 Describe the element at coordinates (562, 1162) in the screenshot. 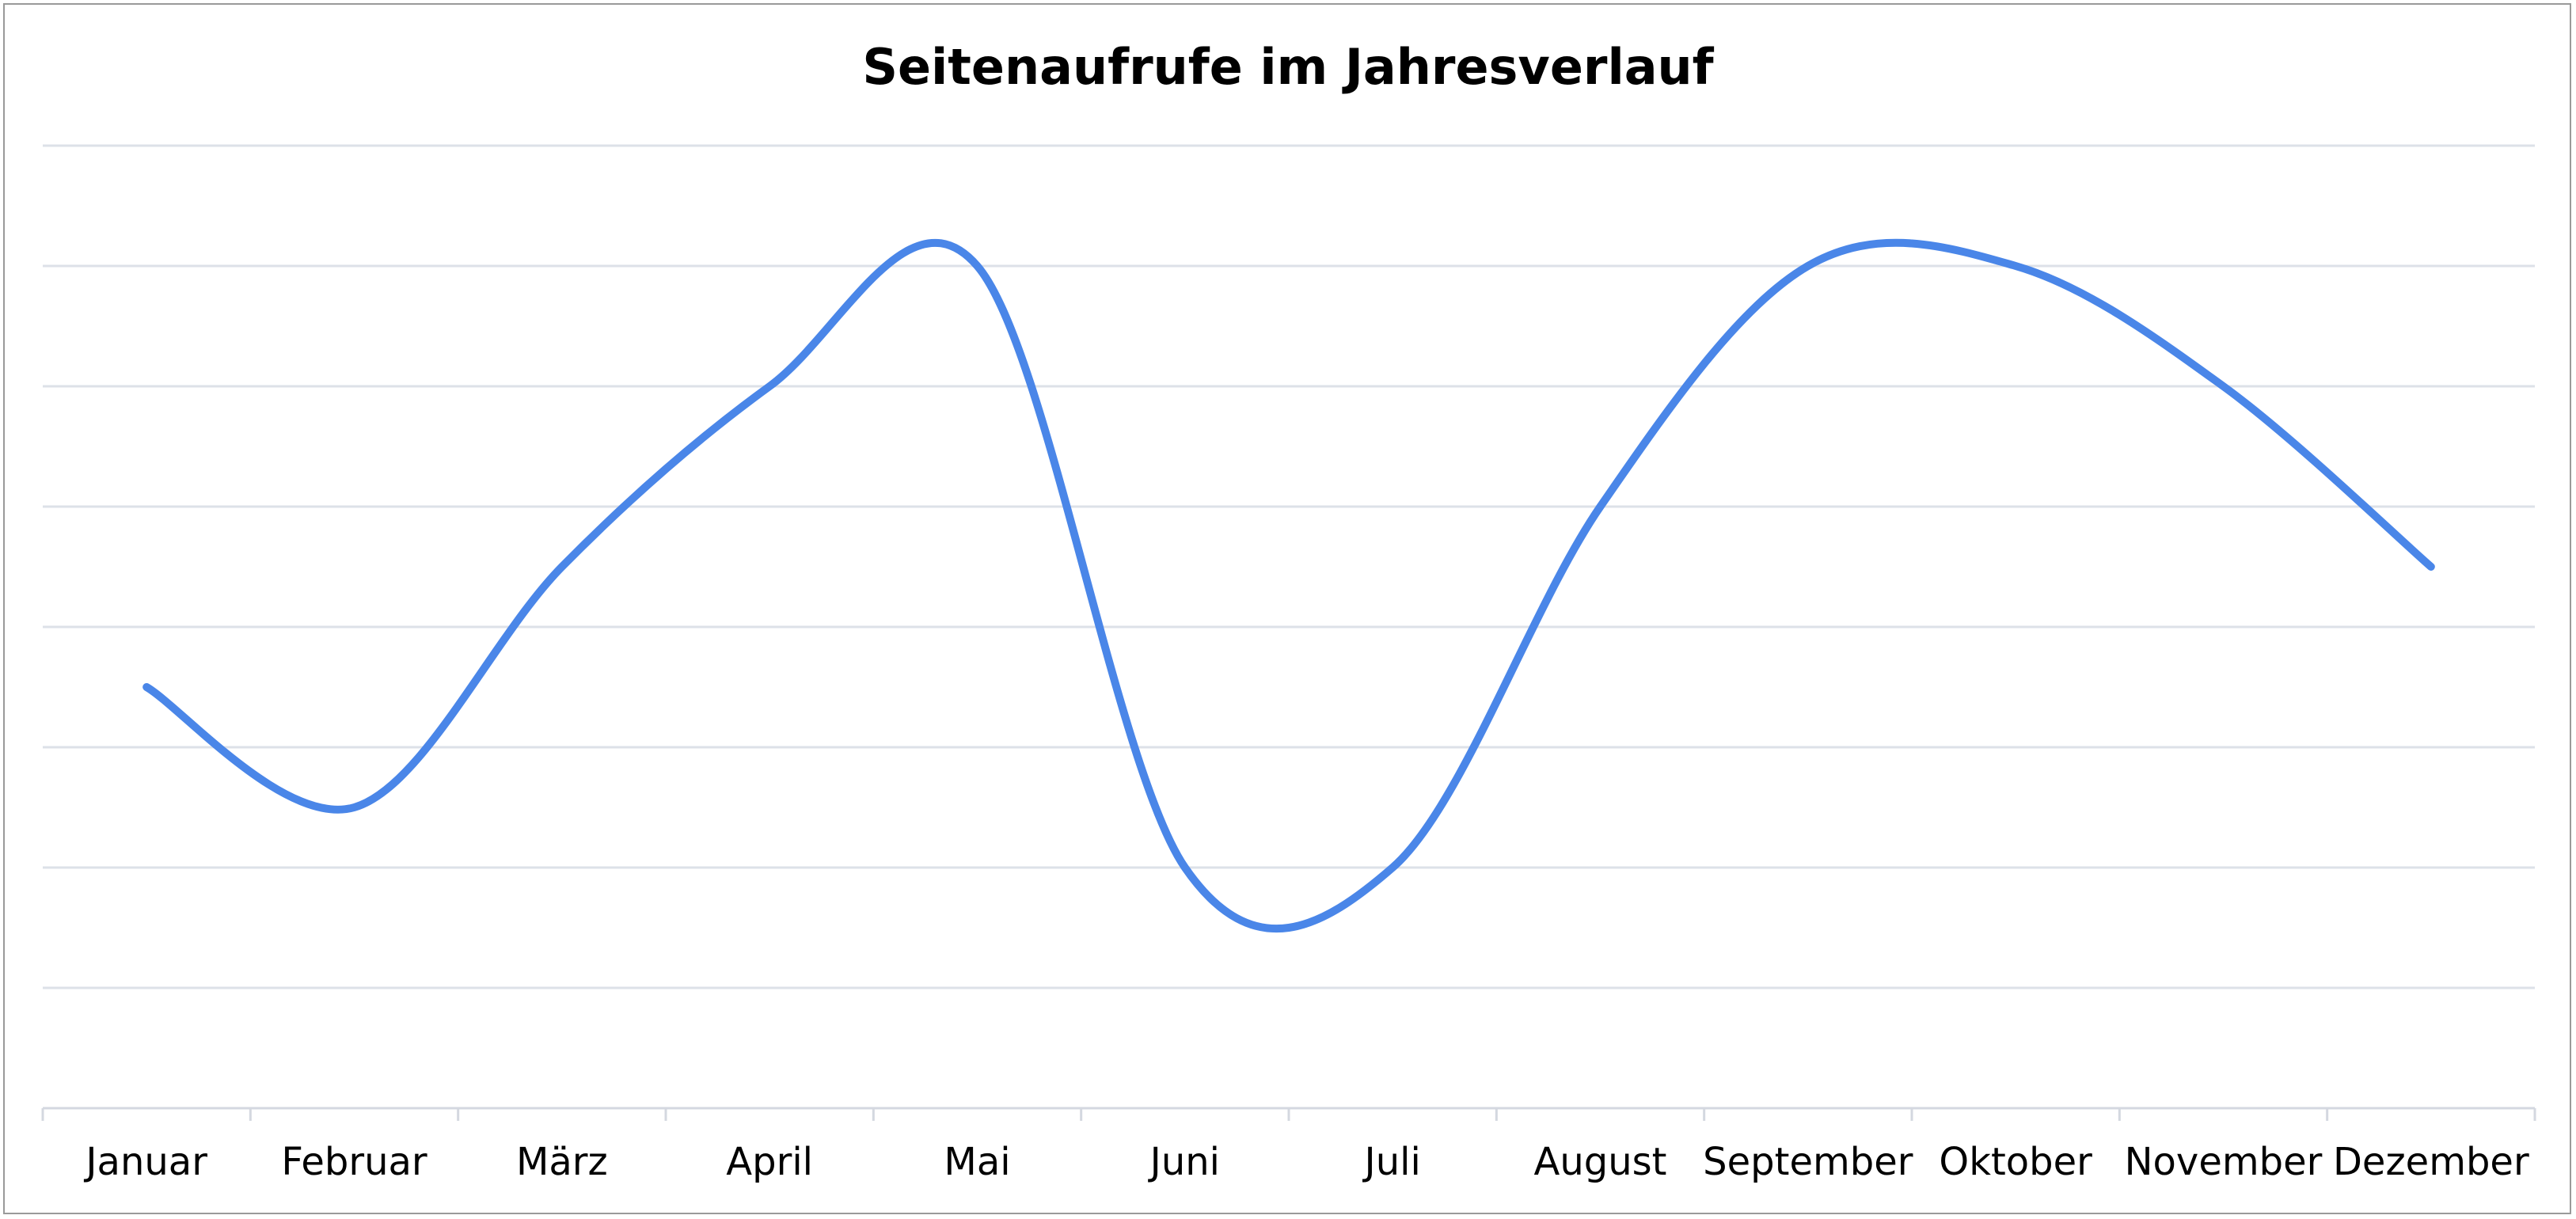

I see `x-tick-label: März` at that location.